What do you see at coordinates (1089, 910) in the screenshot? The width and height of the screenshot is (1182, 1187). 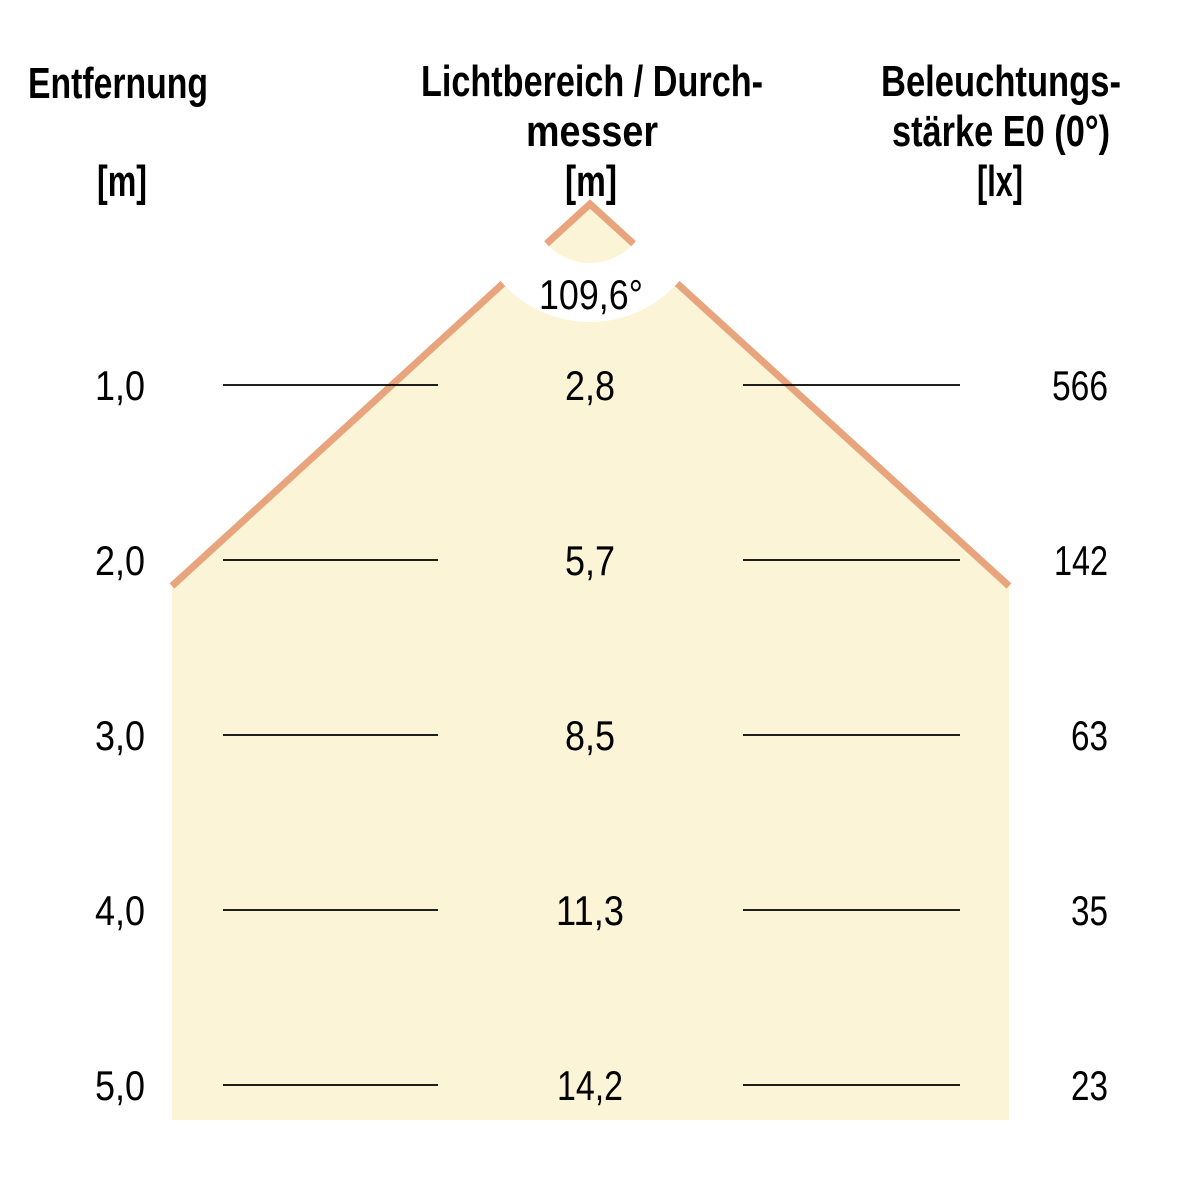 I see `illuminance-value: 35` at bounding box center [1089, 910].